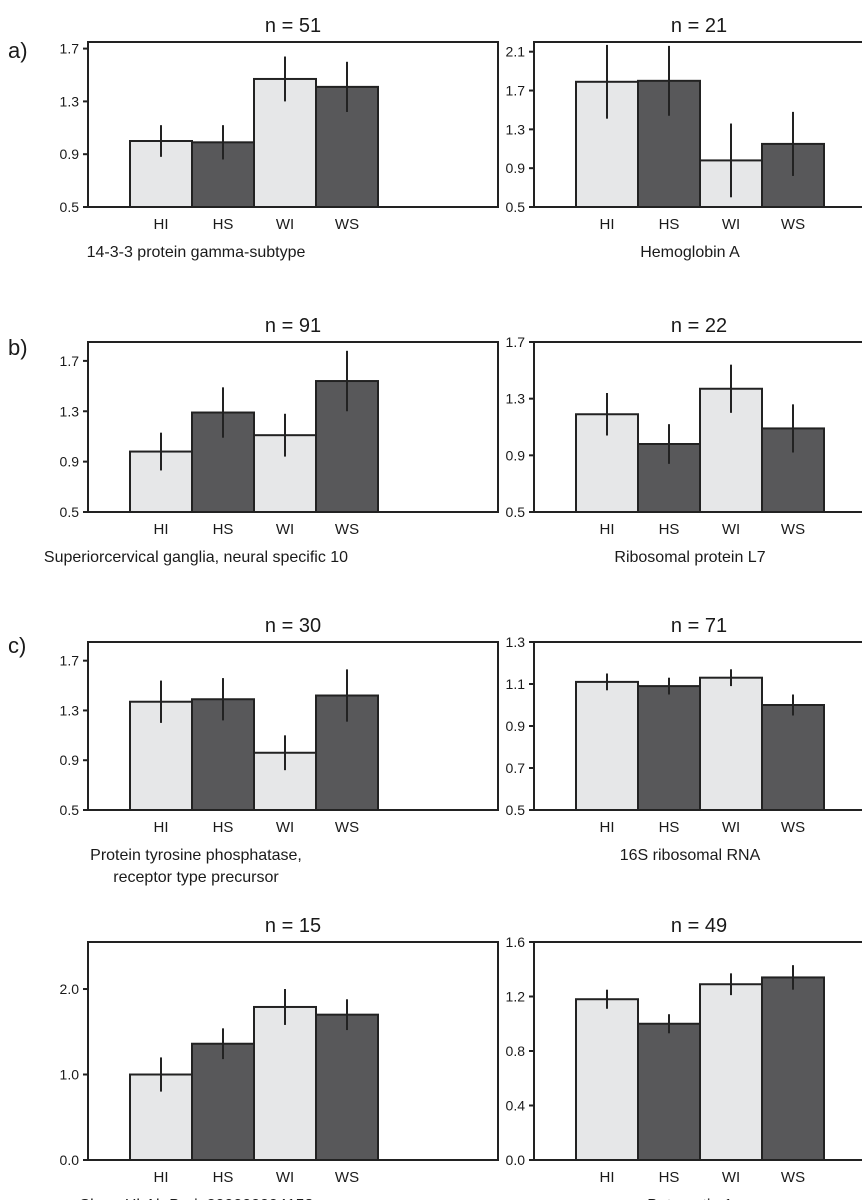  What do you see at coordinates (196, 252) in the screenshot?
I see `x-axis-label-line: 14-3-3 protein gamma-subtype` at bounding box center [196, 252].